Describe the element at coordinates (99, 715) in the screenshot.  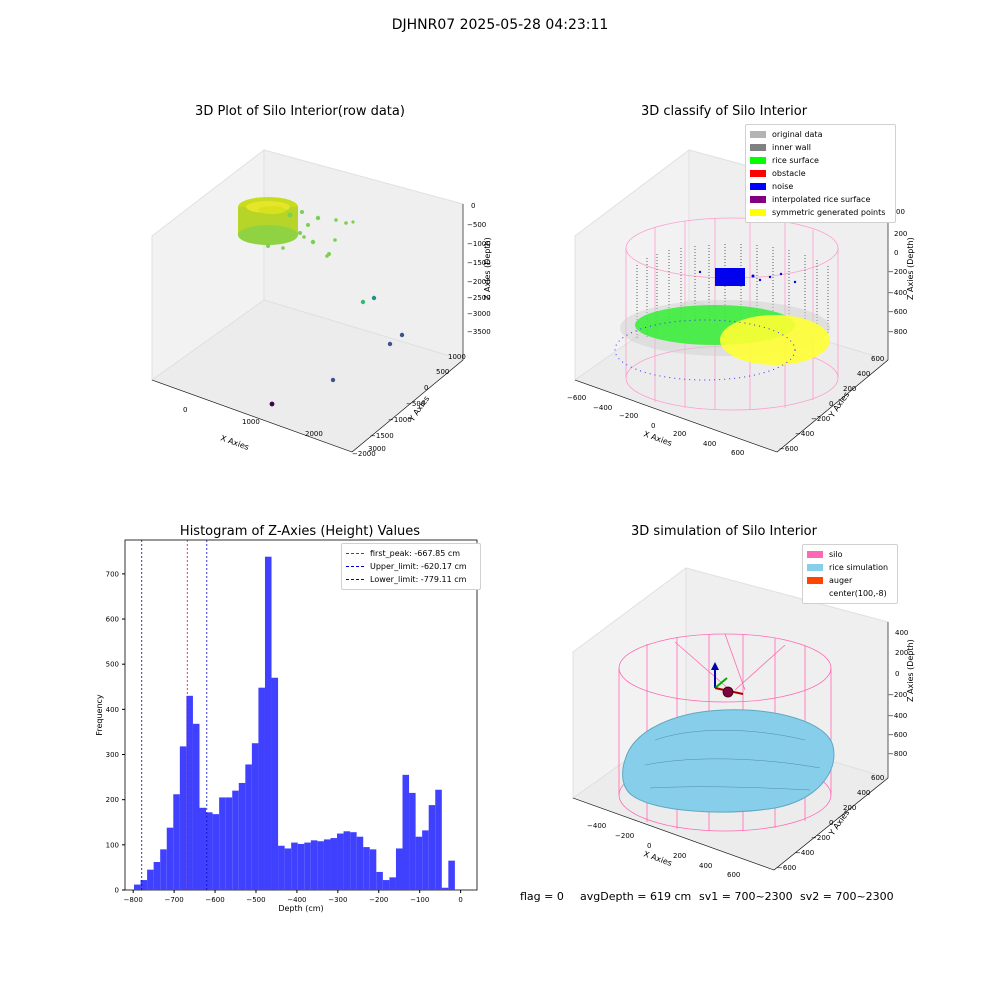
I see `histogram-y-label: Frequency` at that location.